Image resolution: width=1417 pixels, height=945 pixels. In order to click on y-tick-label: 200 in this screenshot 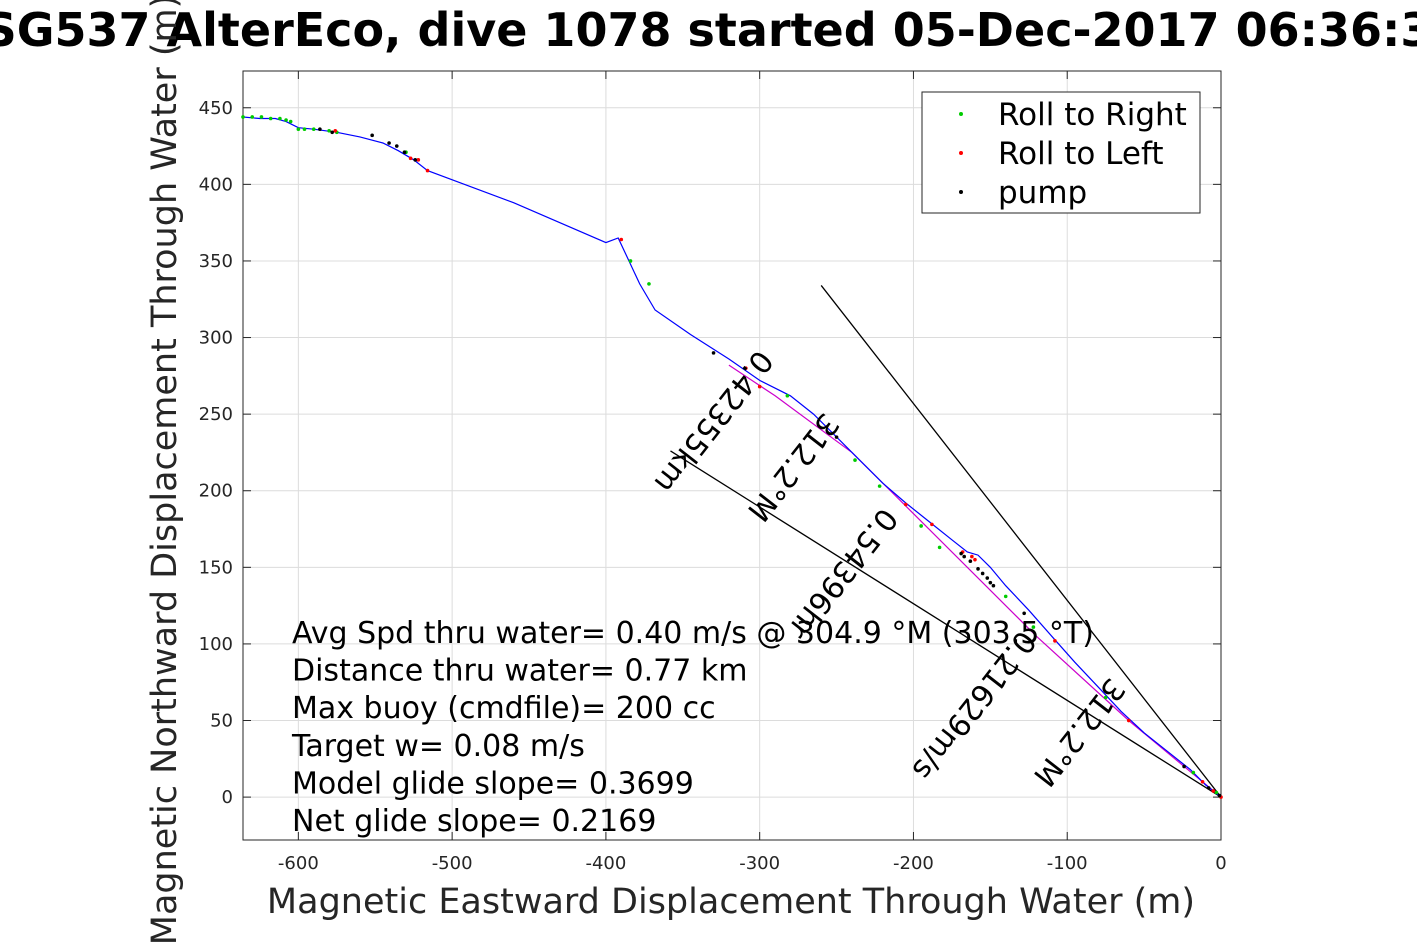, I will do `click(216, 491)`.